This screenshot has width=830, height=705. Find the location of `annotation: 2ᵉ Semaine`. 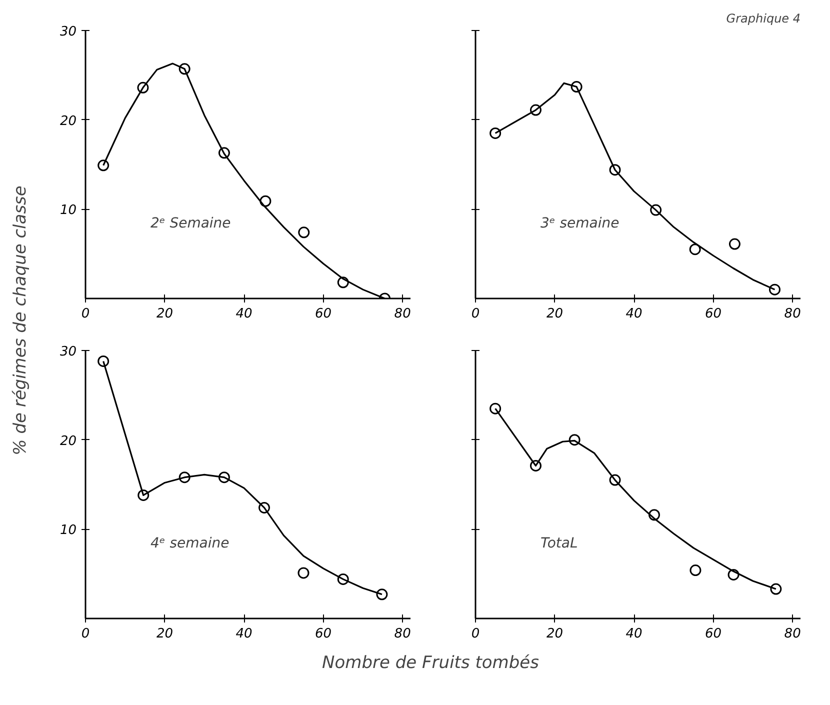

annotation: 2ᵉ Semaine is located at coordinates (190, 224).